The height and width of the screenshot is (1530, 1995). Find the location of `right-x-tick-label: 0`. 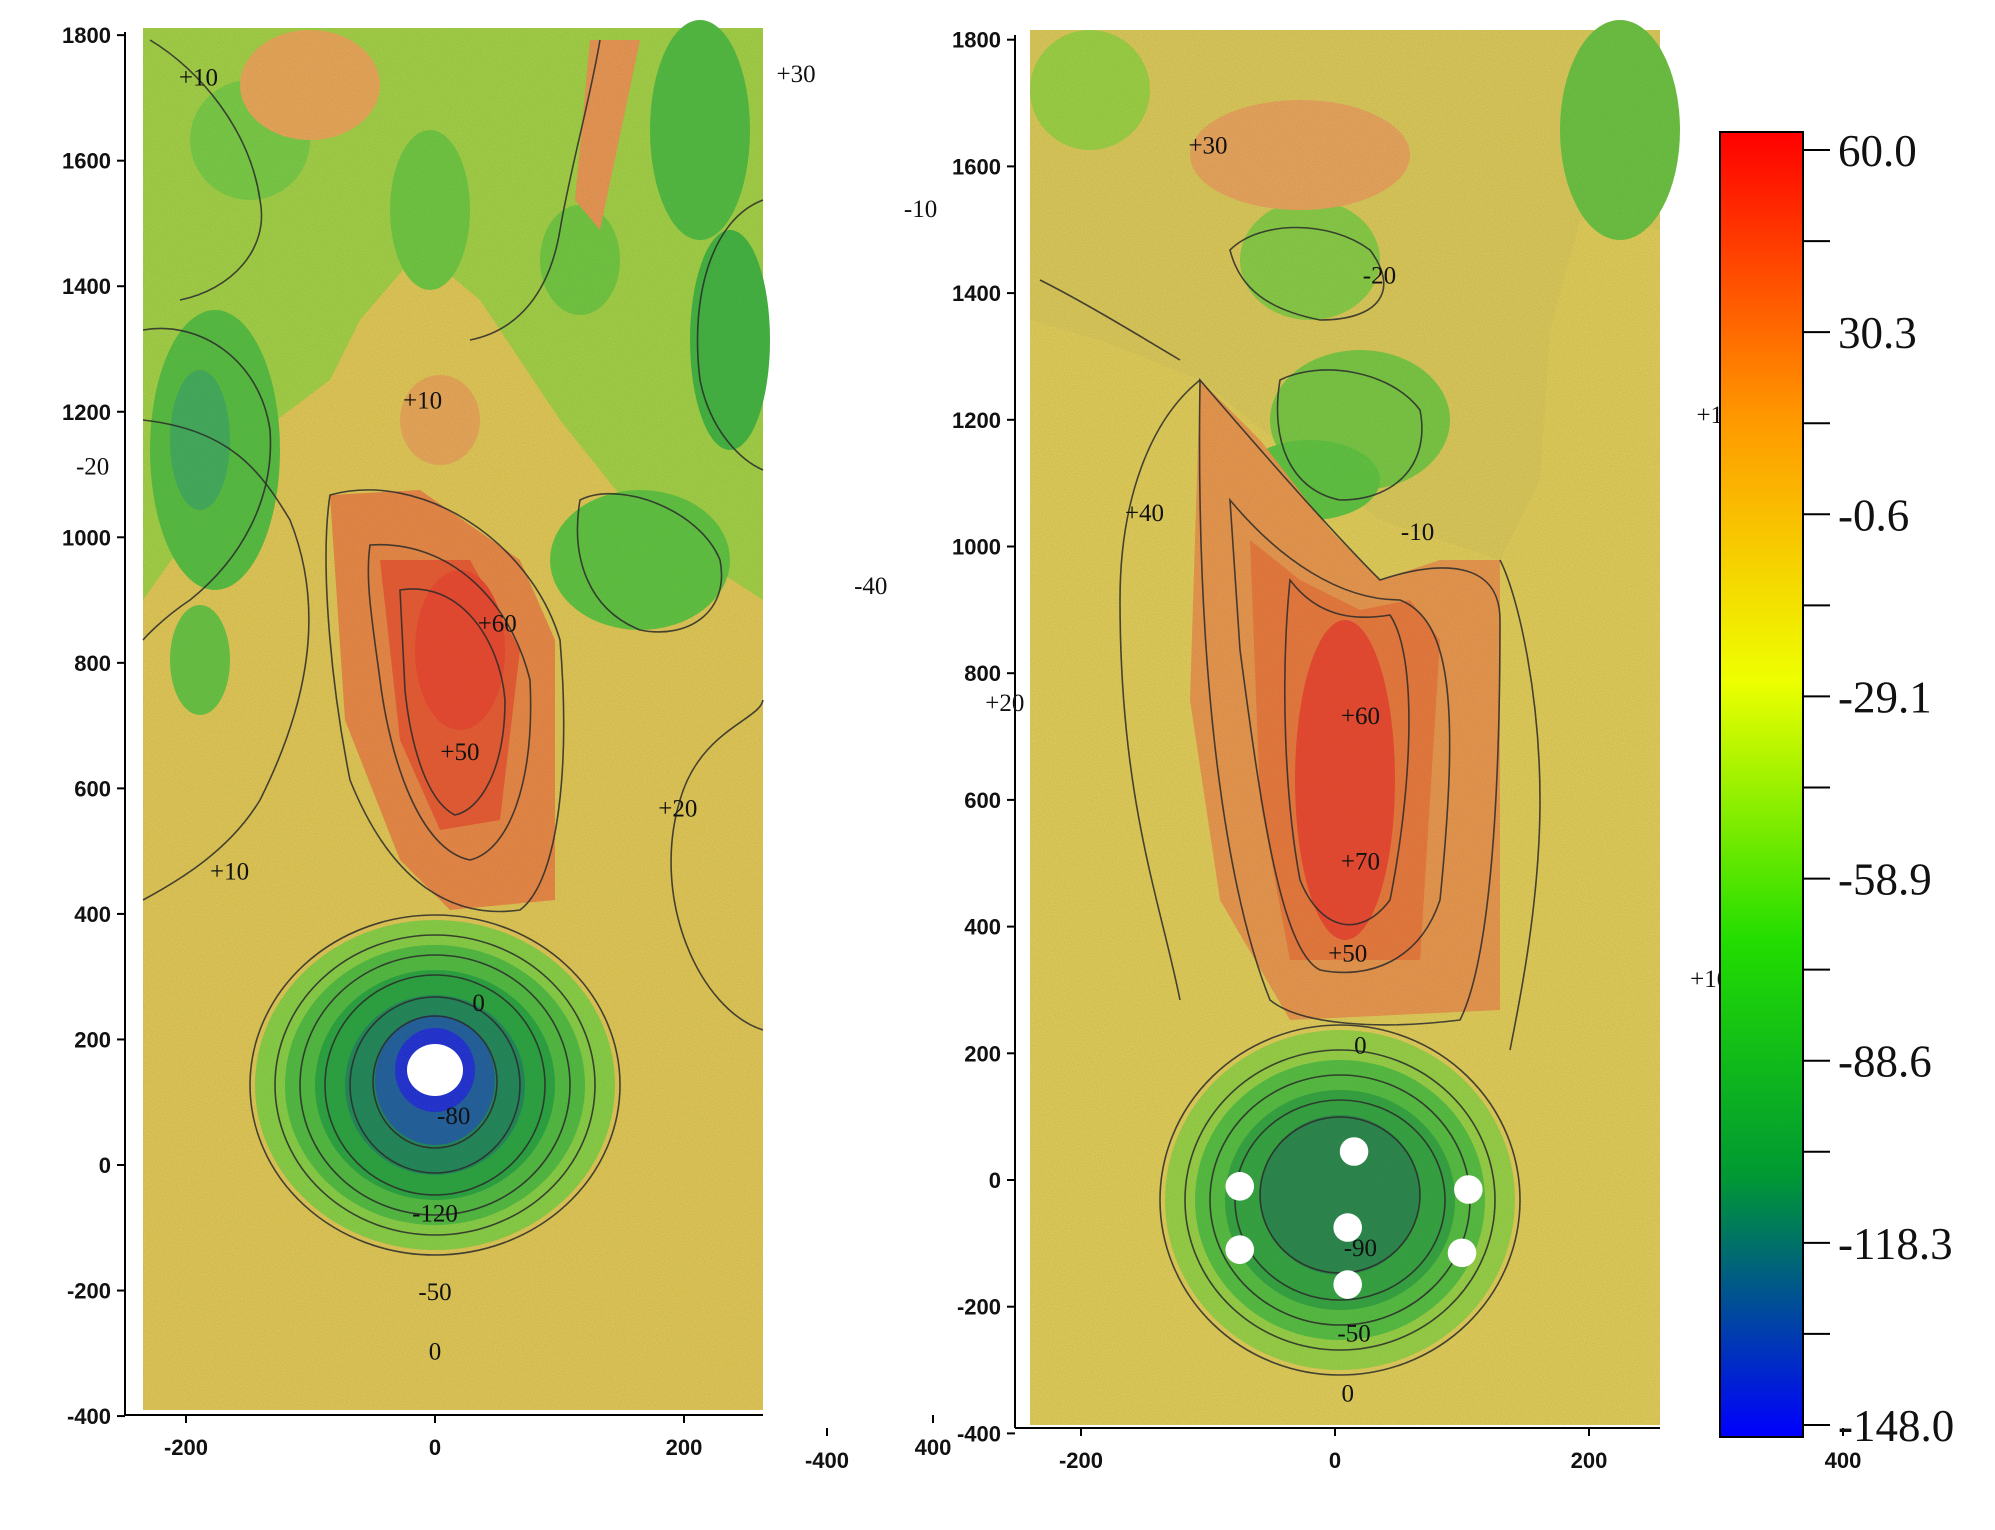

right-x-tick-label: 0 is located at coordinates (1335, 1460).